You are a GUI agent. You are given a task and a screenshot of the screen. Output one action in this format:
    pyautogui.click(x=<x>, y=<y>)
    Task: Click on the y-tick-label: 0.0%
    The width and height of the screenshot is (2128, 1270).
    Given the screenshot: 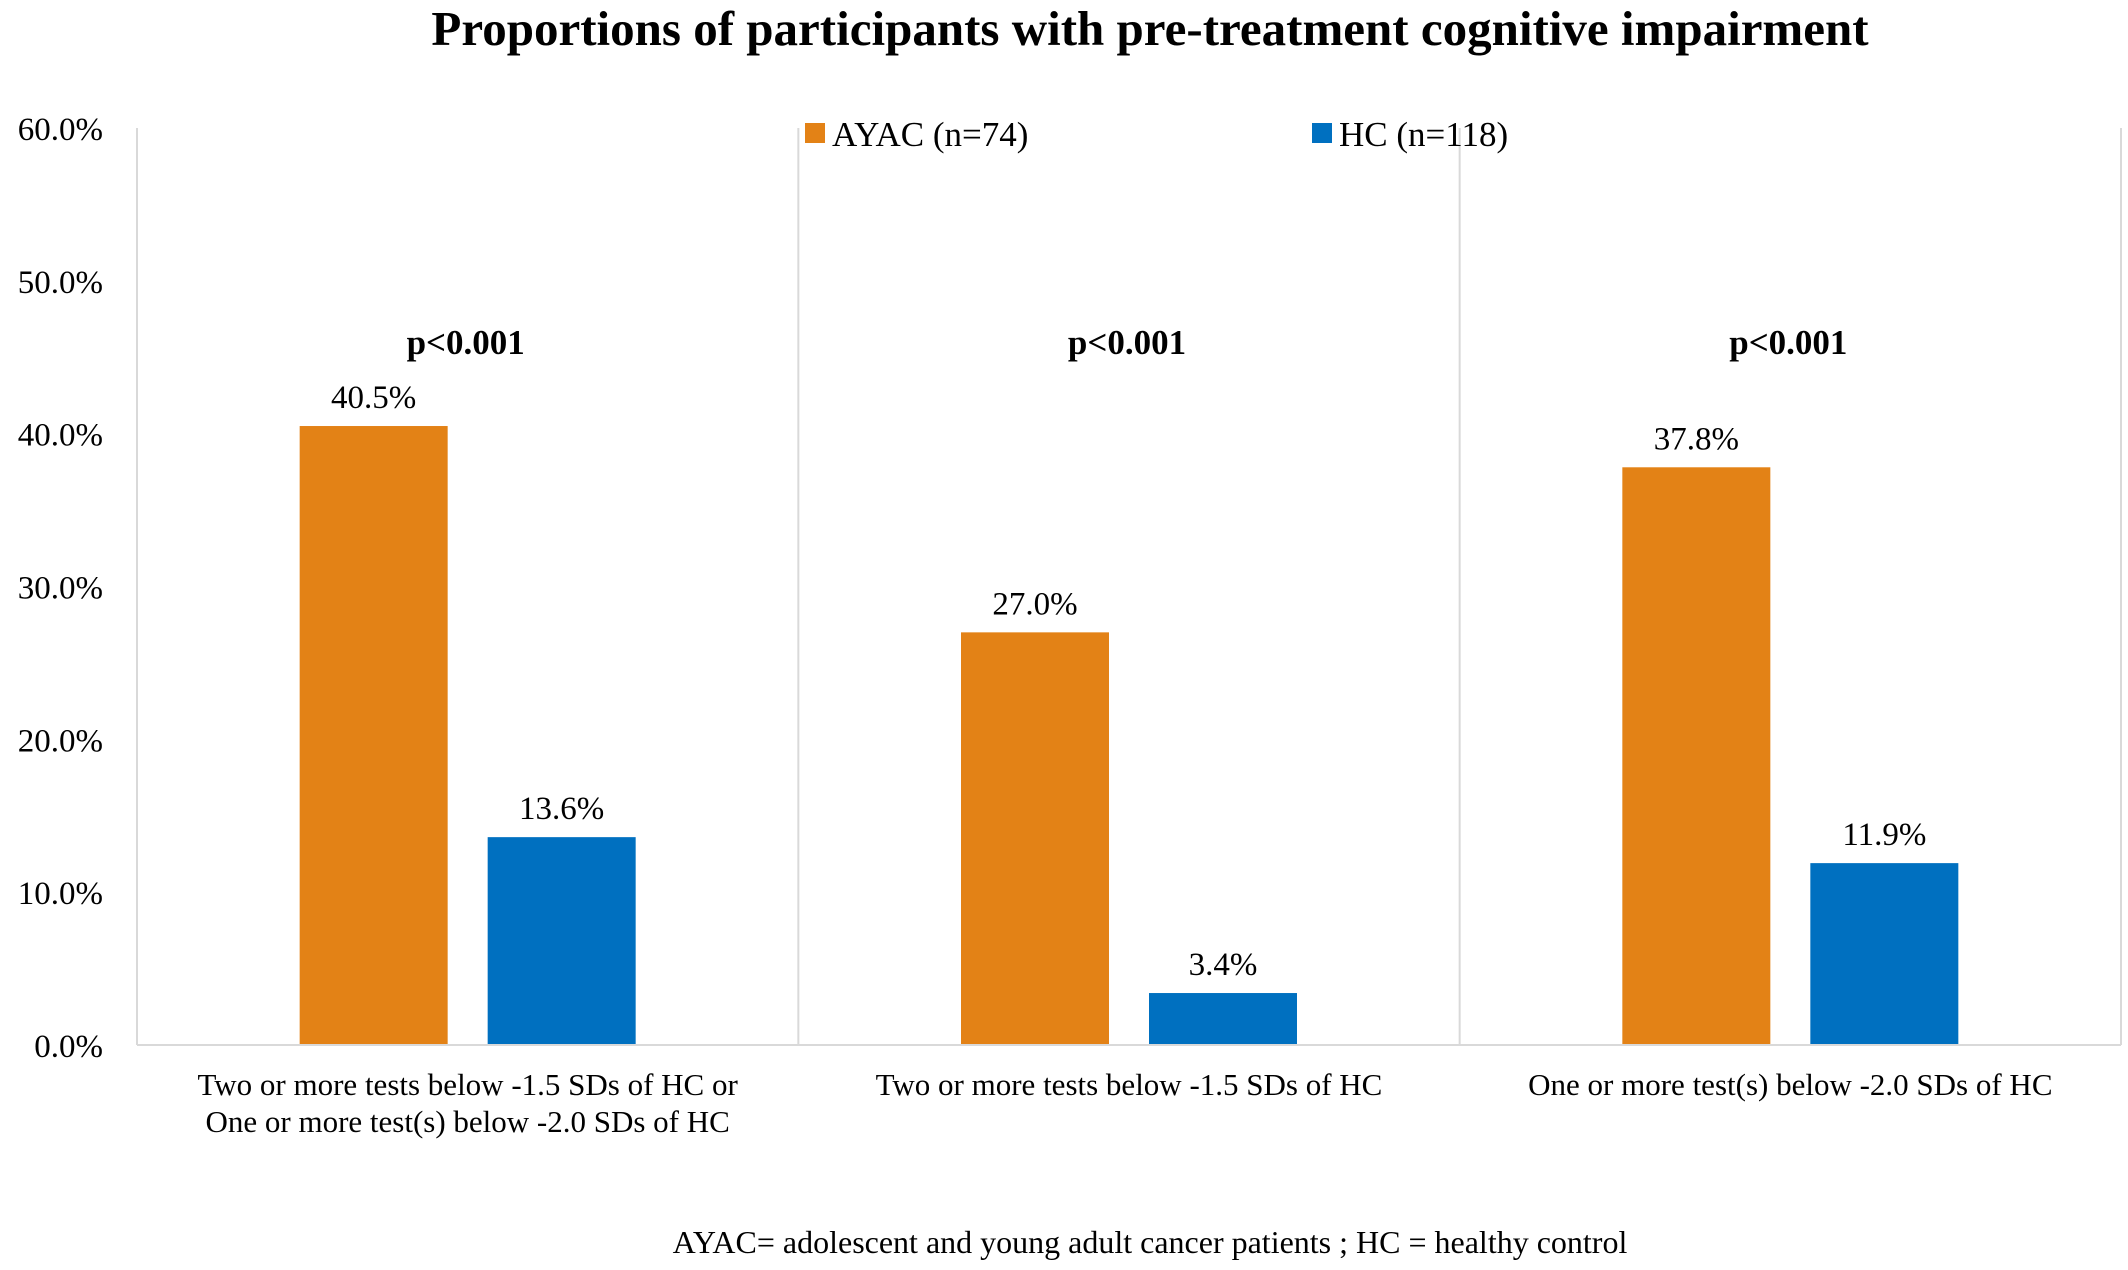 What is the action you would take?
    pyautogui.click(x=68, y=1047)
    